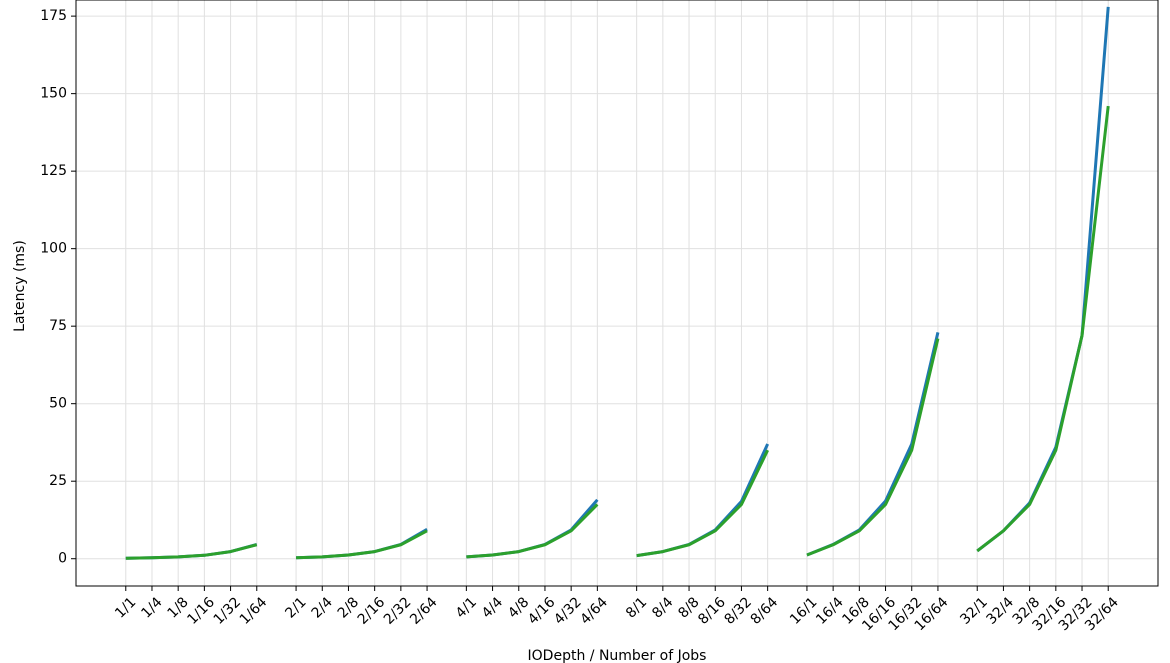 The image size is (1170, 663). Describe the element at coordinates (662, 607) in the screenshot. I see `x-tick-label: 8/4` at that location.